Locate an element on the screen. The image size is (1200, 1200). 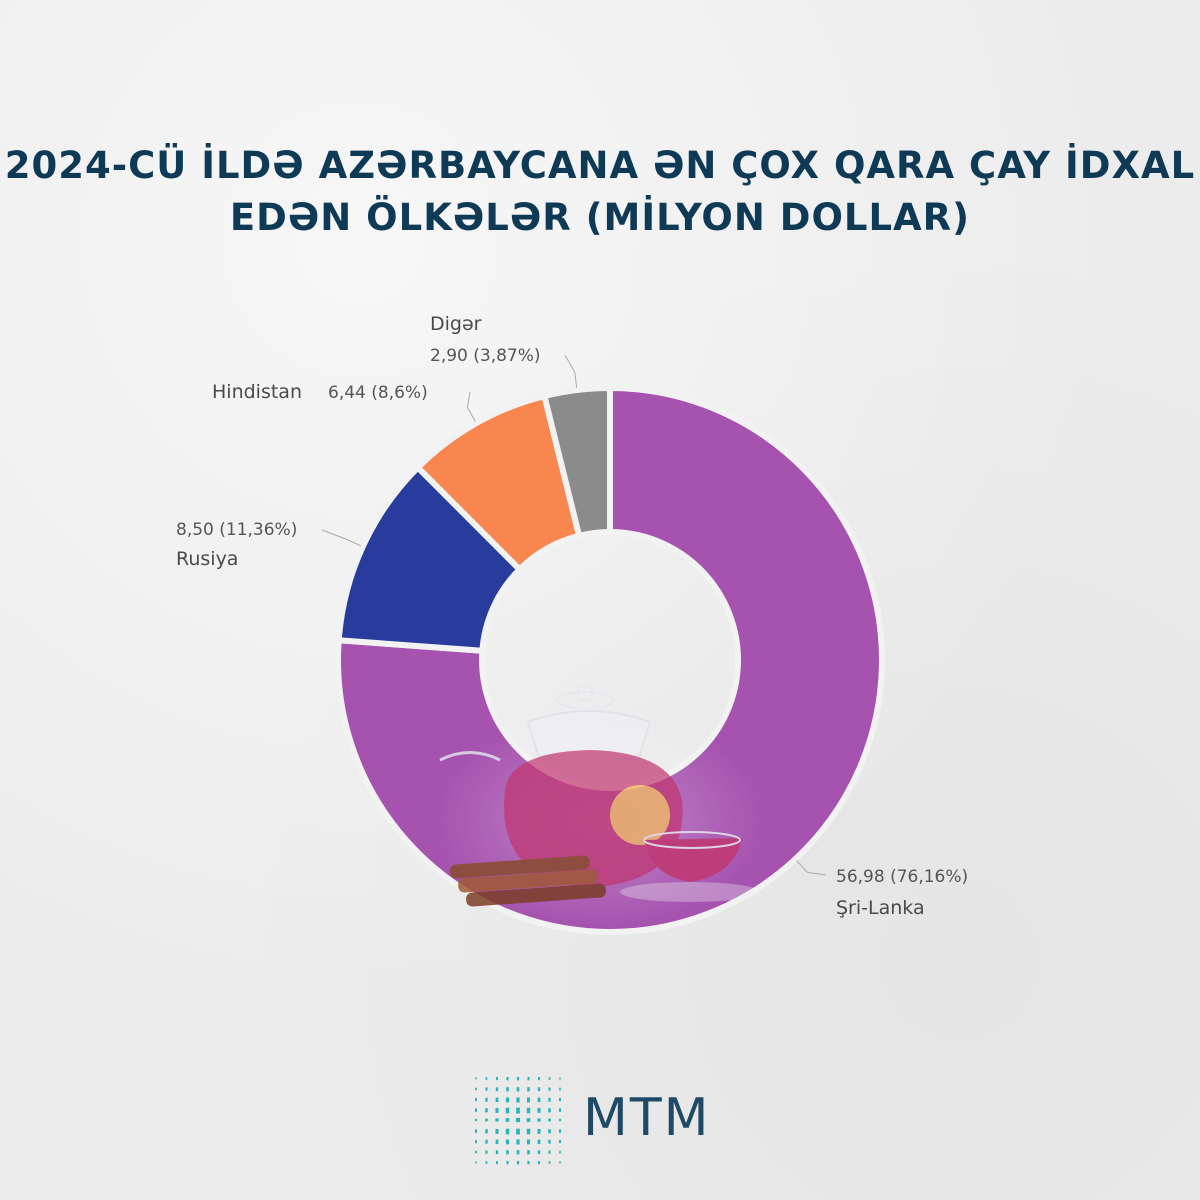
label-hindistan-value: 6,44 (8,6%) is located at coordinates (378, 393).